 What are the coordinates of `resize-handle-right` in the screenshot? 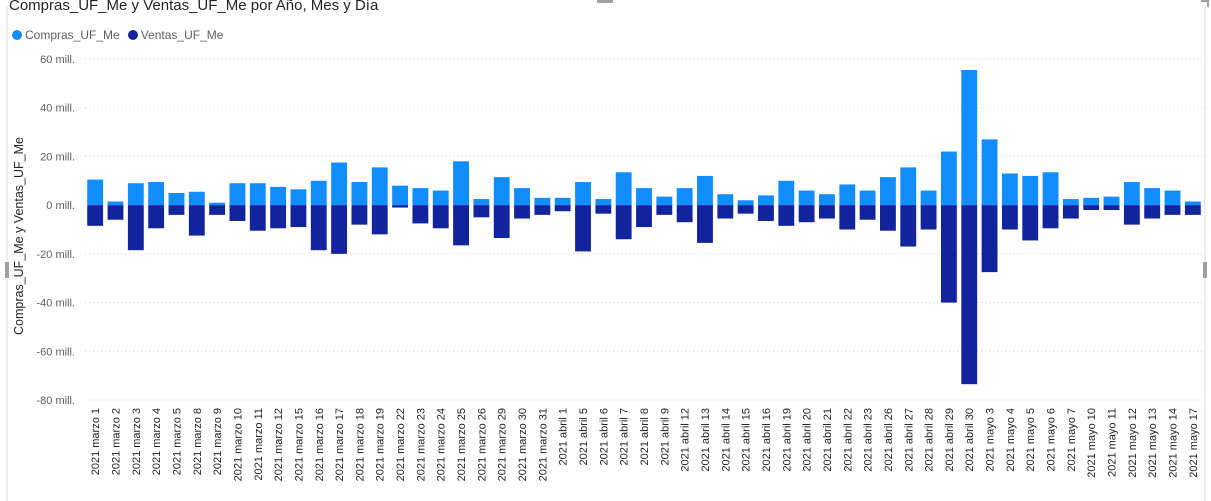 It's located at (1205, 270).